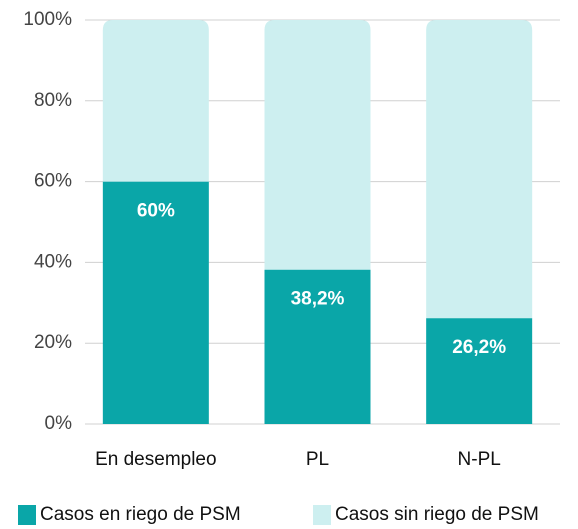  I want to click on x-tick-label: En desempleo, so click(155, 459).